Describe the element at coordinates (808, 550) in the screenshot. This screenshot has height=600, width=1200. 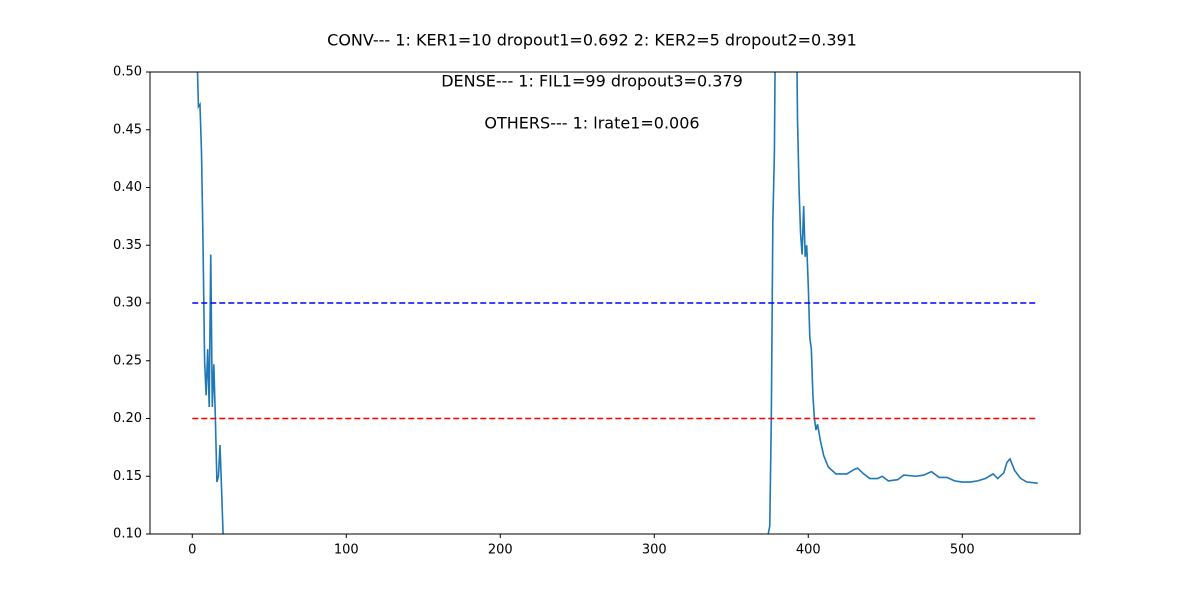
I see `x-tick-label: 400` at that location.